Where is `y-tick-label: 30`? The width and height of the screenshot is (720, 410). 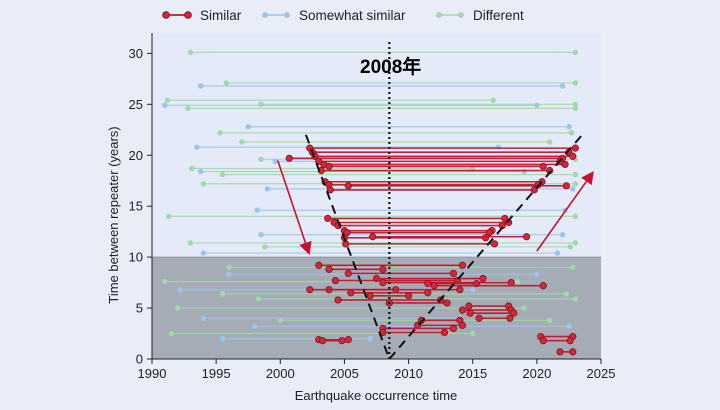
y-tick-label: 30 is located at coordinates (136, 53).